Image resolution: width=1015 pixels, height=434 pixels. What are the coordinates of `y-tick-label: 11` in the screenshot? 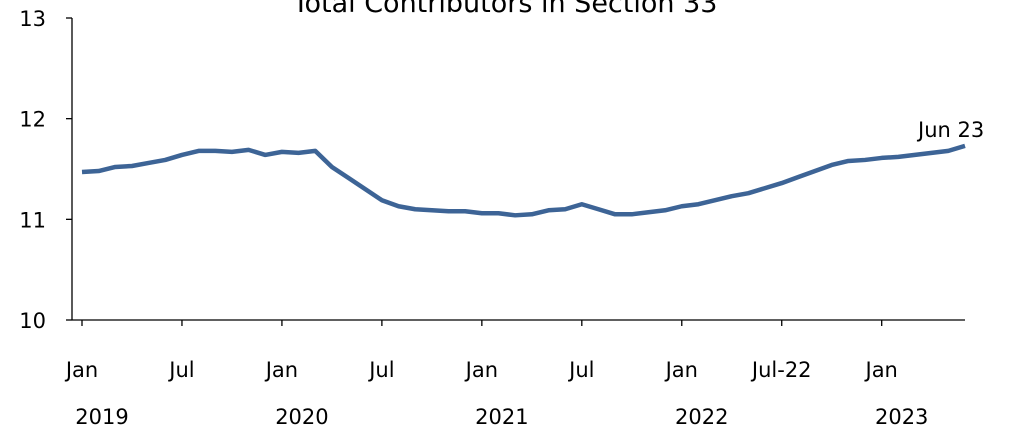 It's located at (32, 220).